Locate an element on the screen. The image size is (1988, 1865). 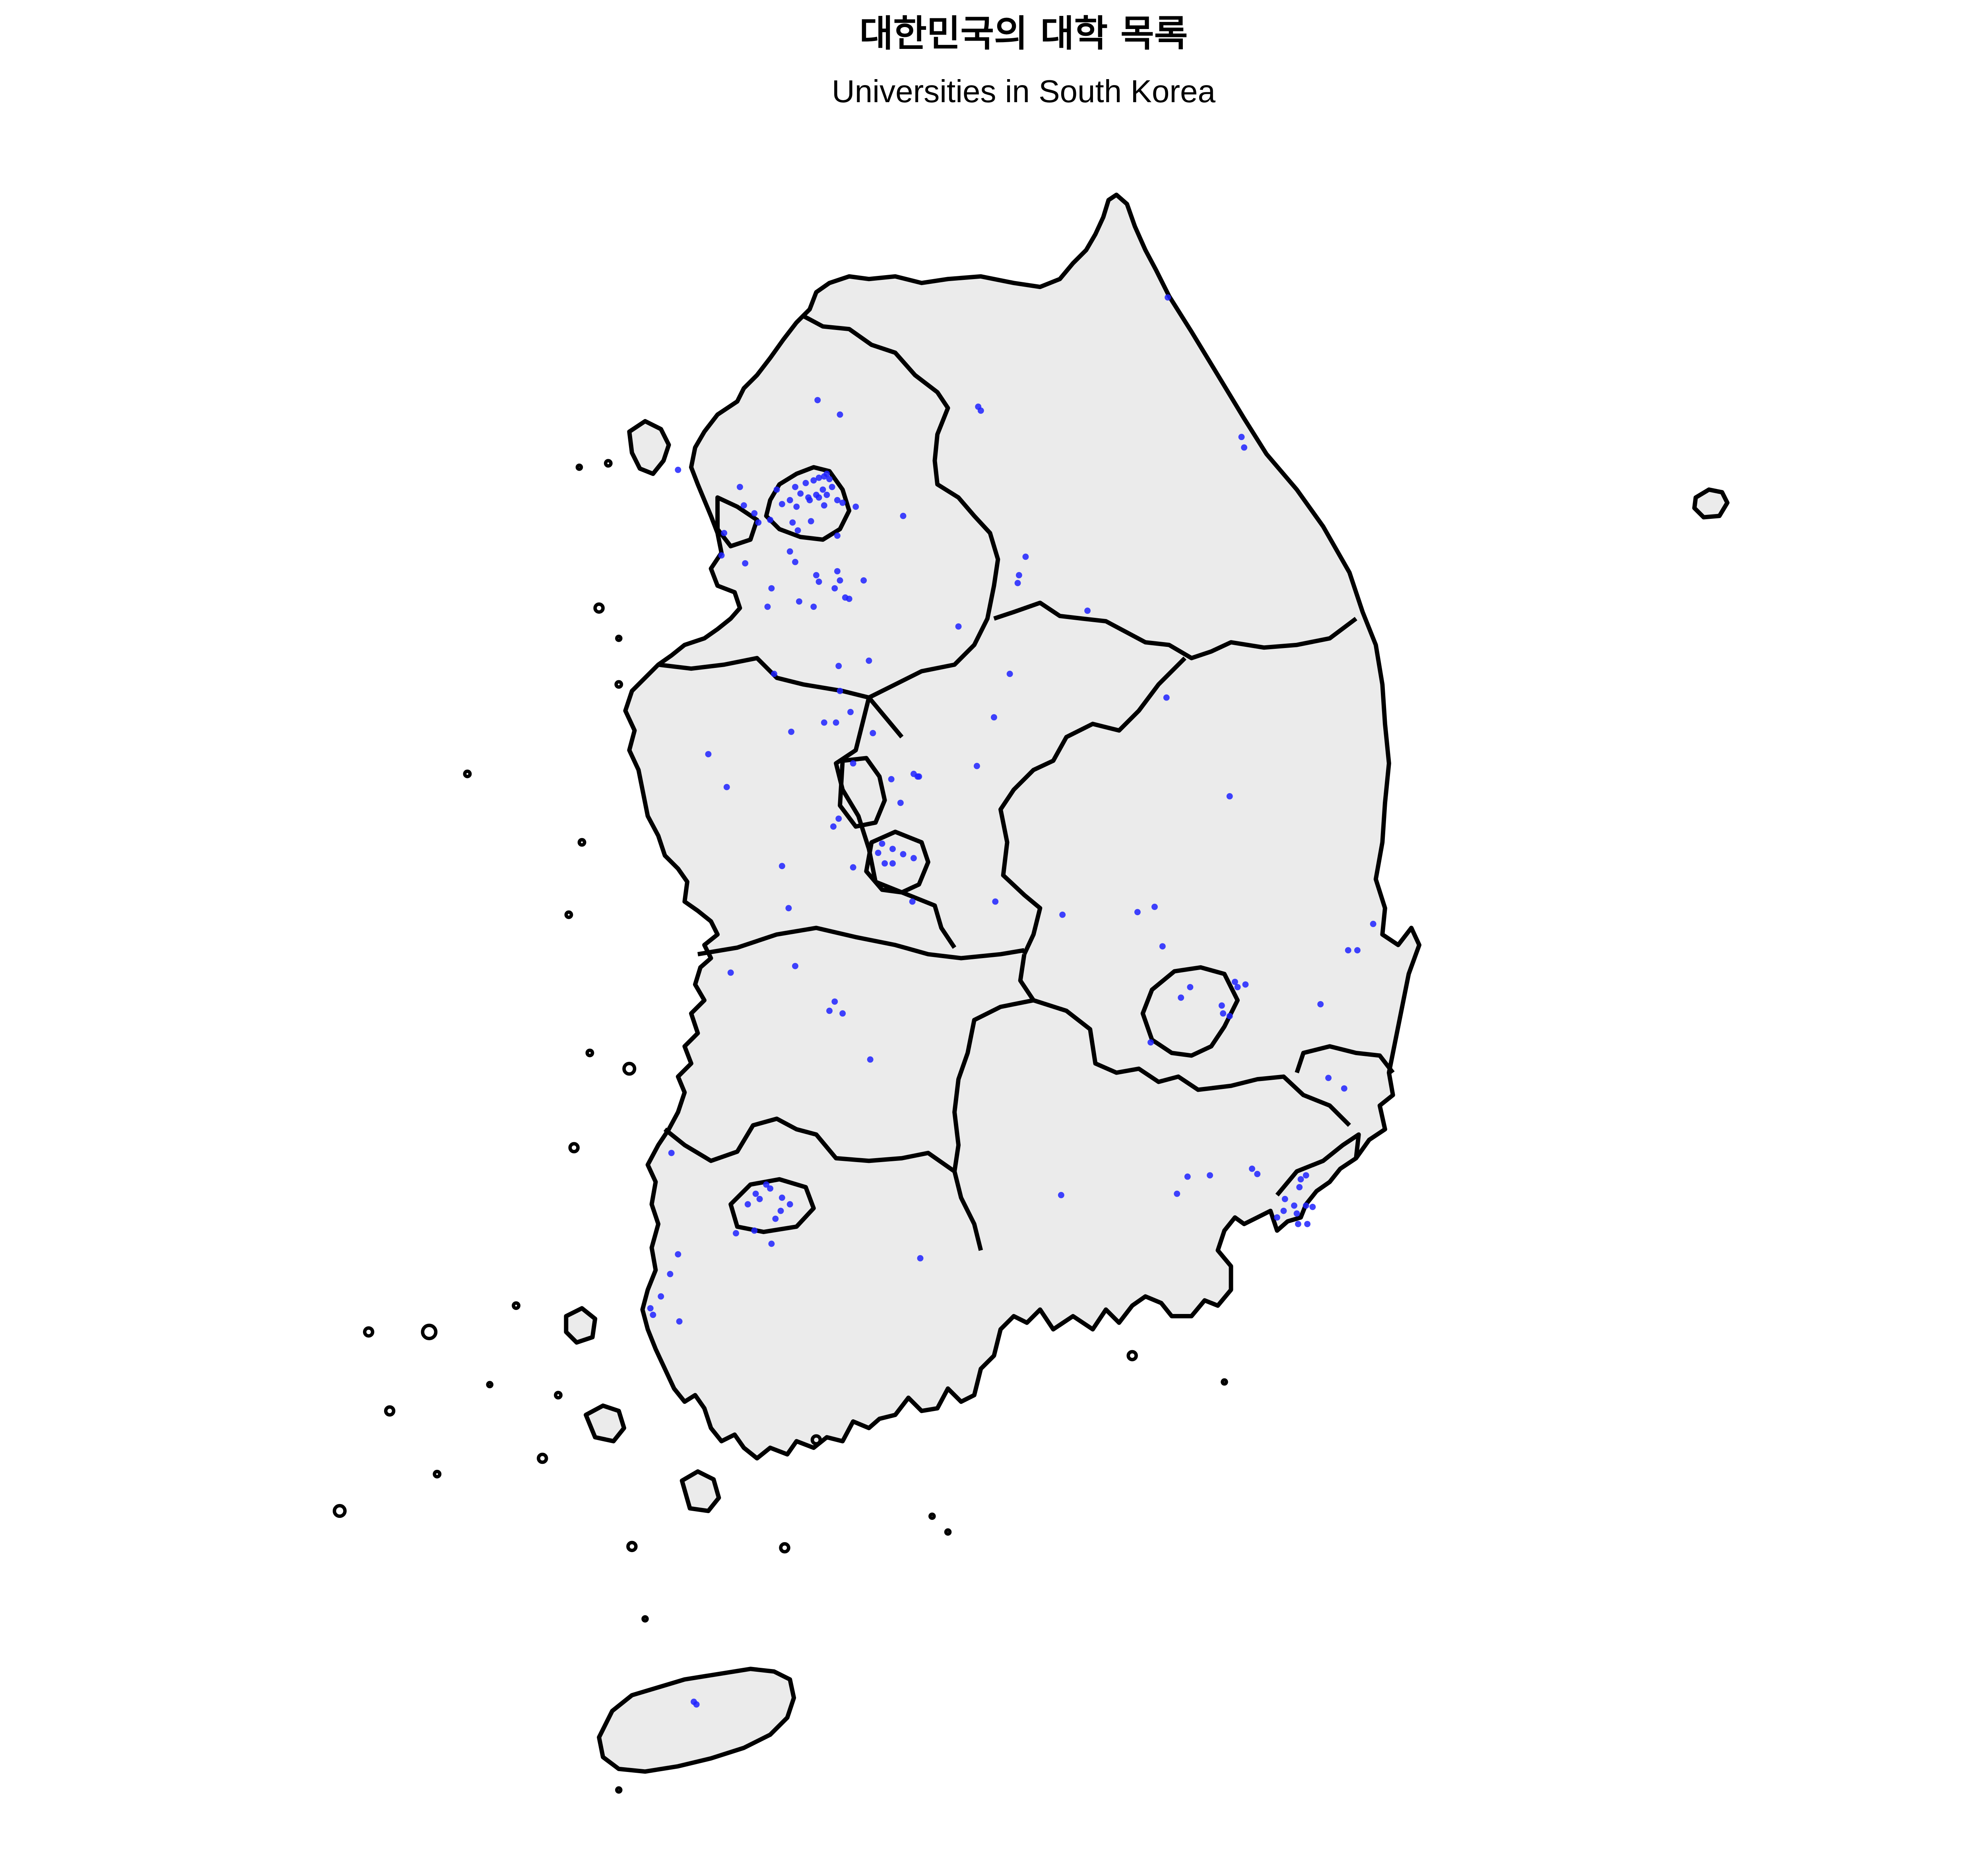
jeonbuk-jeonnam-border is located at coordinates (809, 1144).